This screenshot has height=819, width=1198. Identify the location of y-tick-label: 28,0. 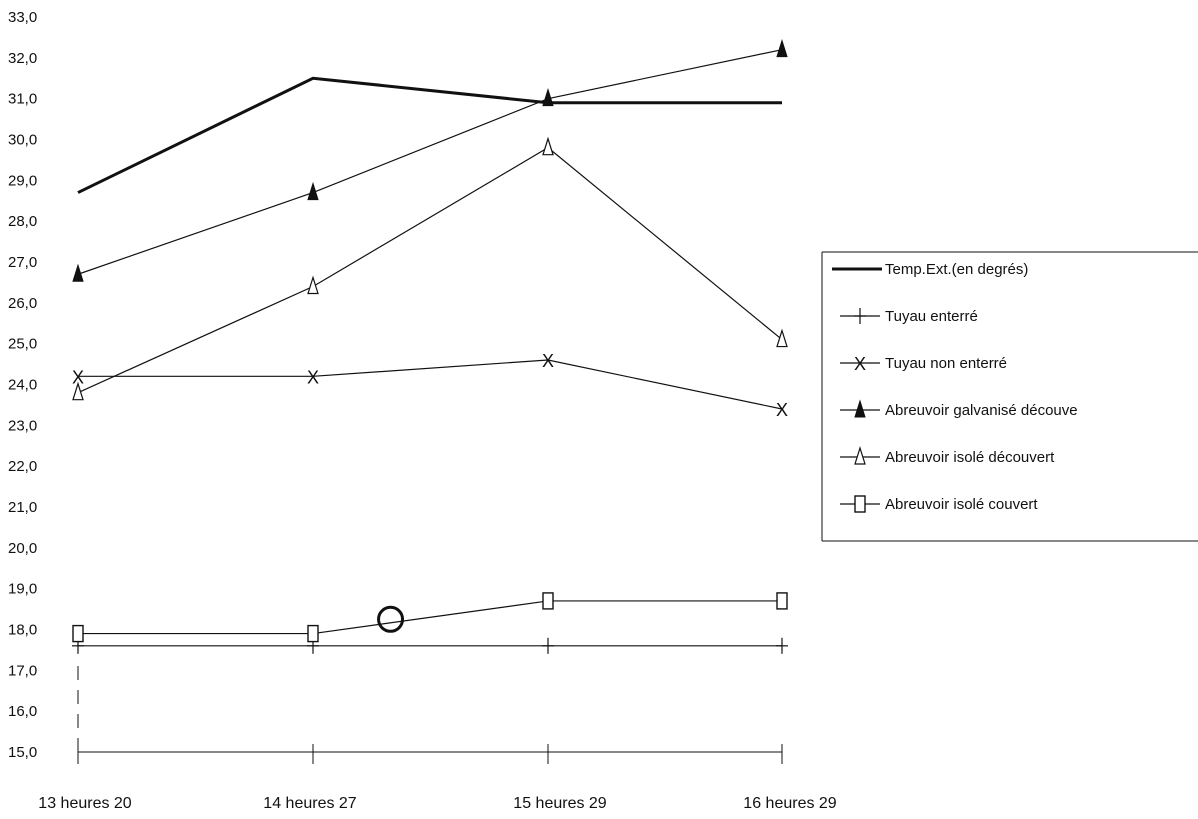
(22, 221).